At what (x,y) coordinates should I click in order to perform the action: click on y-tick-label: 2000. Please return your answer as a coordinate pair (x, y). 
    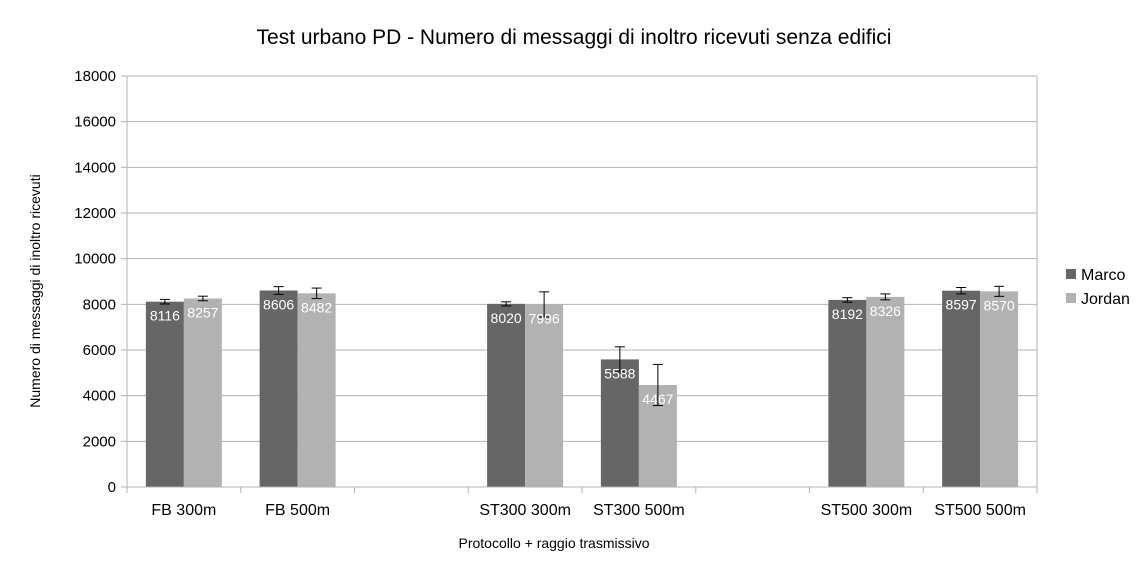
    Looking at the image, I should click on (99, 441).